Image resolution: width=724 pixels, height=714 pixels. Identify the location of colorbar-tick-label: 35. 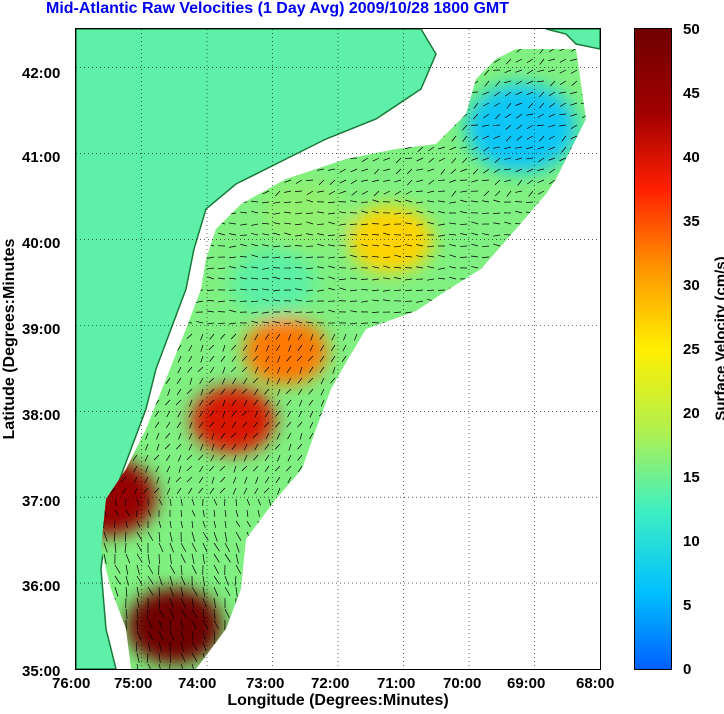
(691, 221).